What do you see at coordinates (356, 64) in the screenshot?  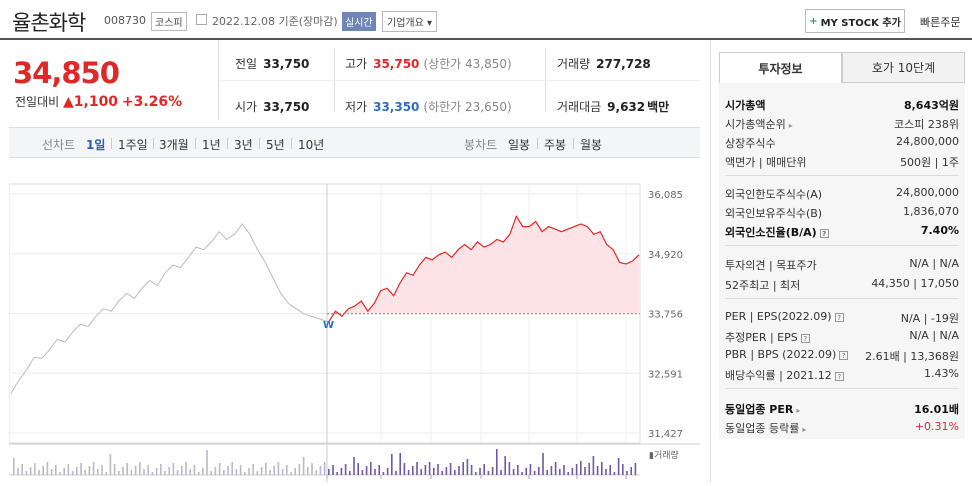 I see `high-label: 고가` at bounding box center [356, 64].